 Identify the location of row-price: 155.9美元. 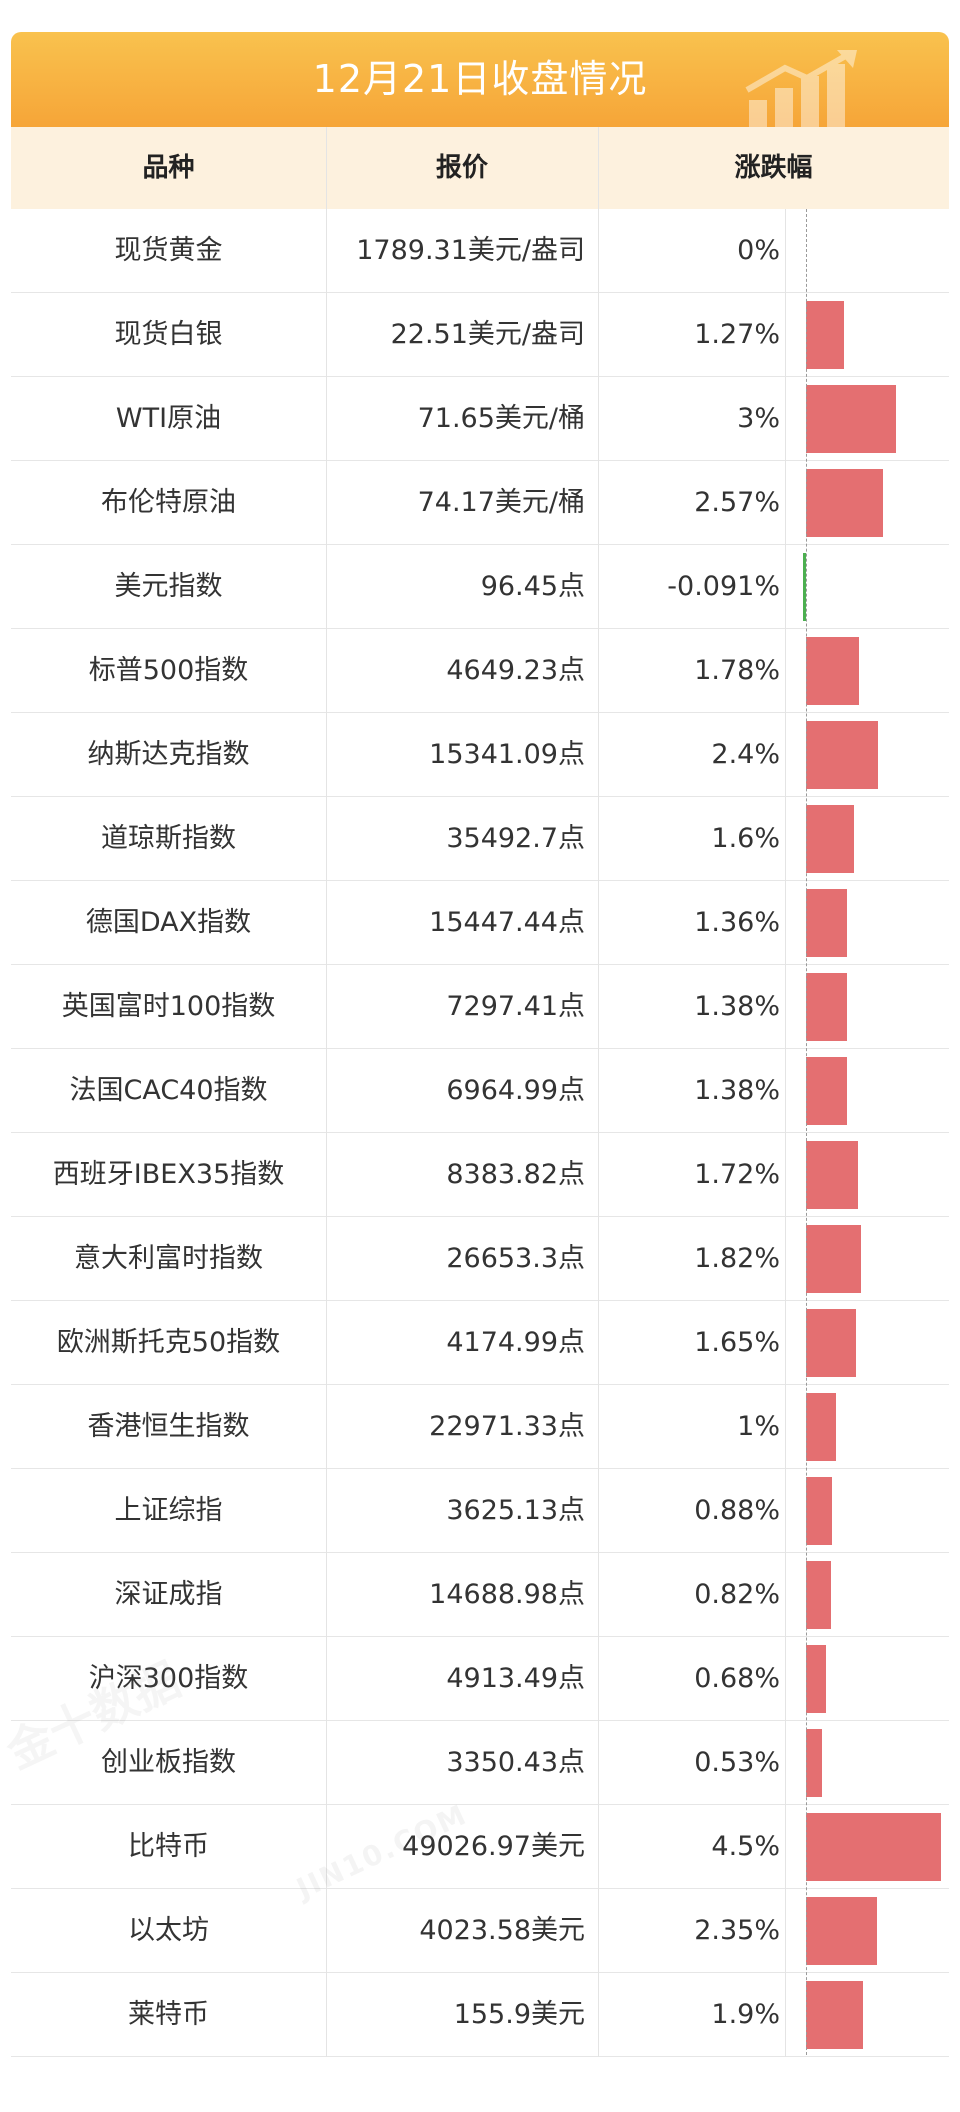
(519, 2014).